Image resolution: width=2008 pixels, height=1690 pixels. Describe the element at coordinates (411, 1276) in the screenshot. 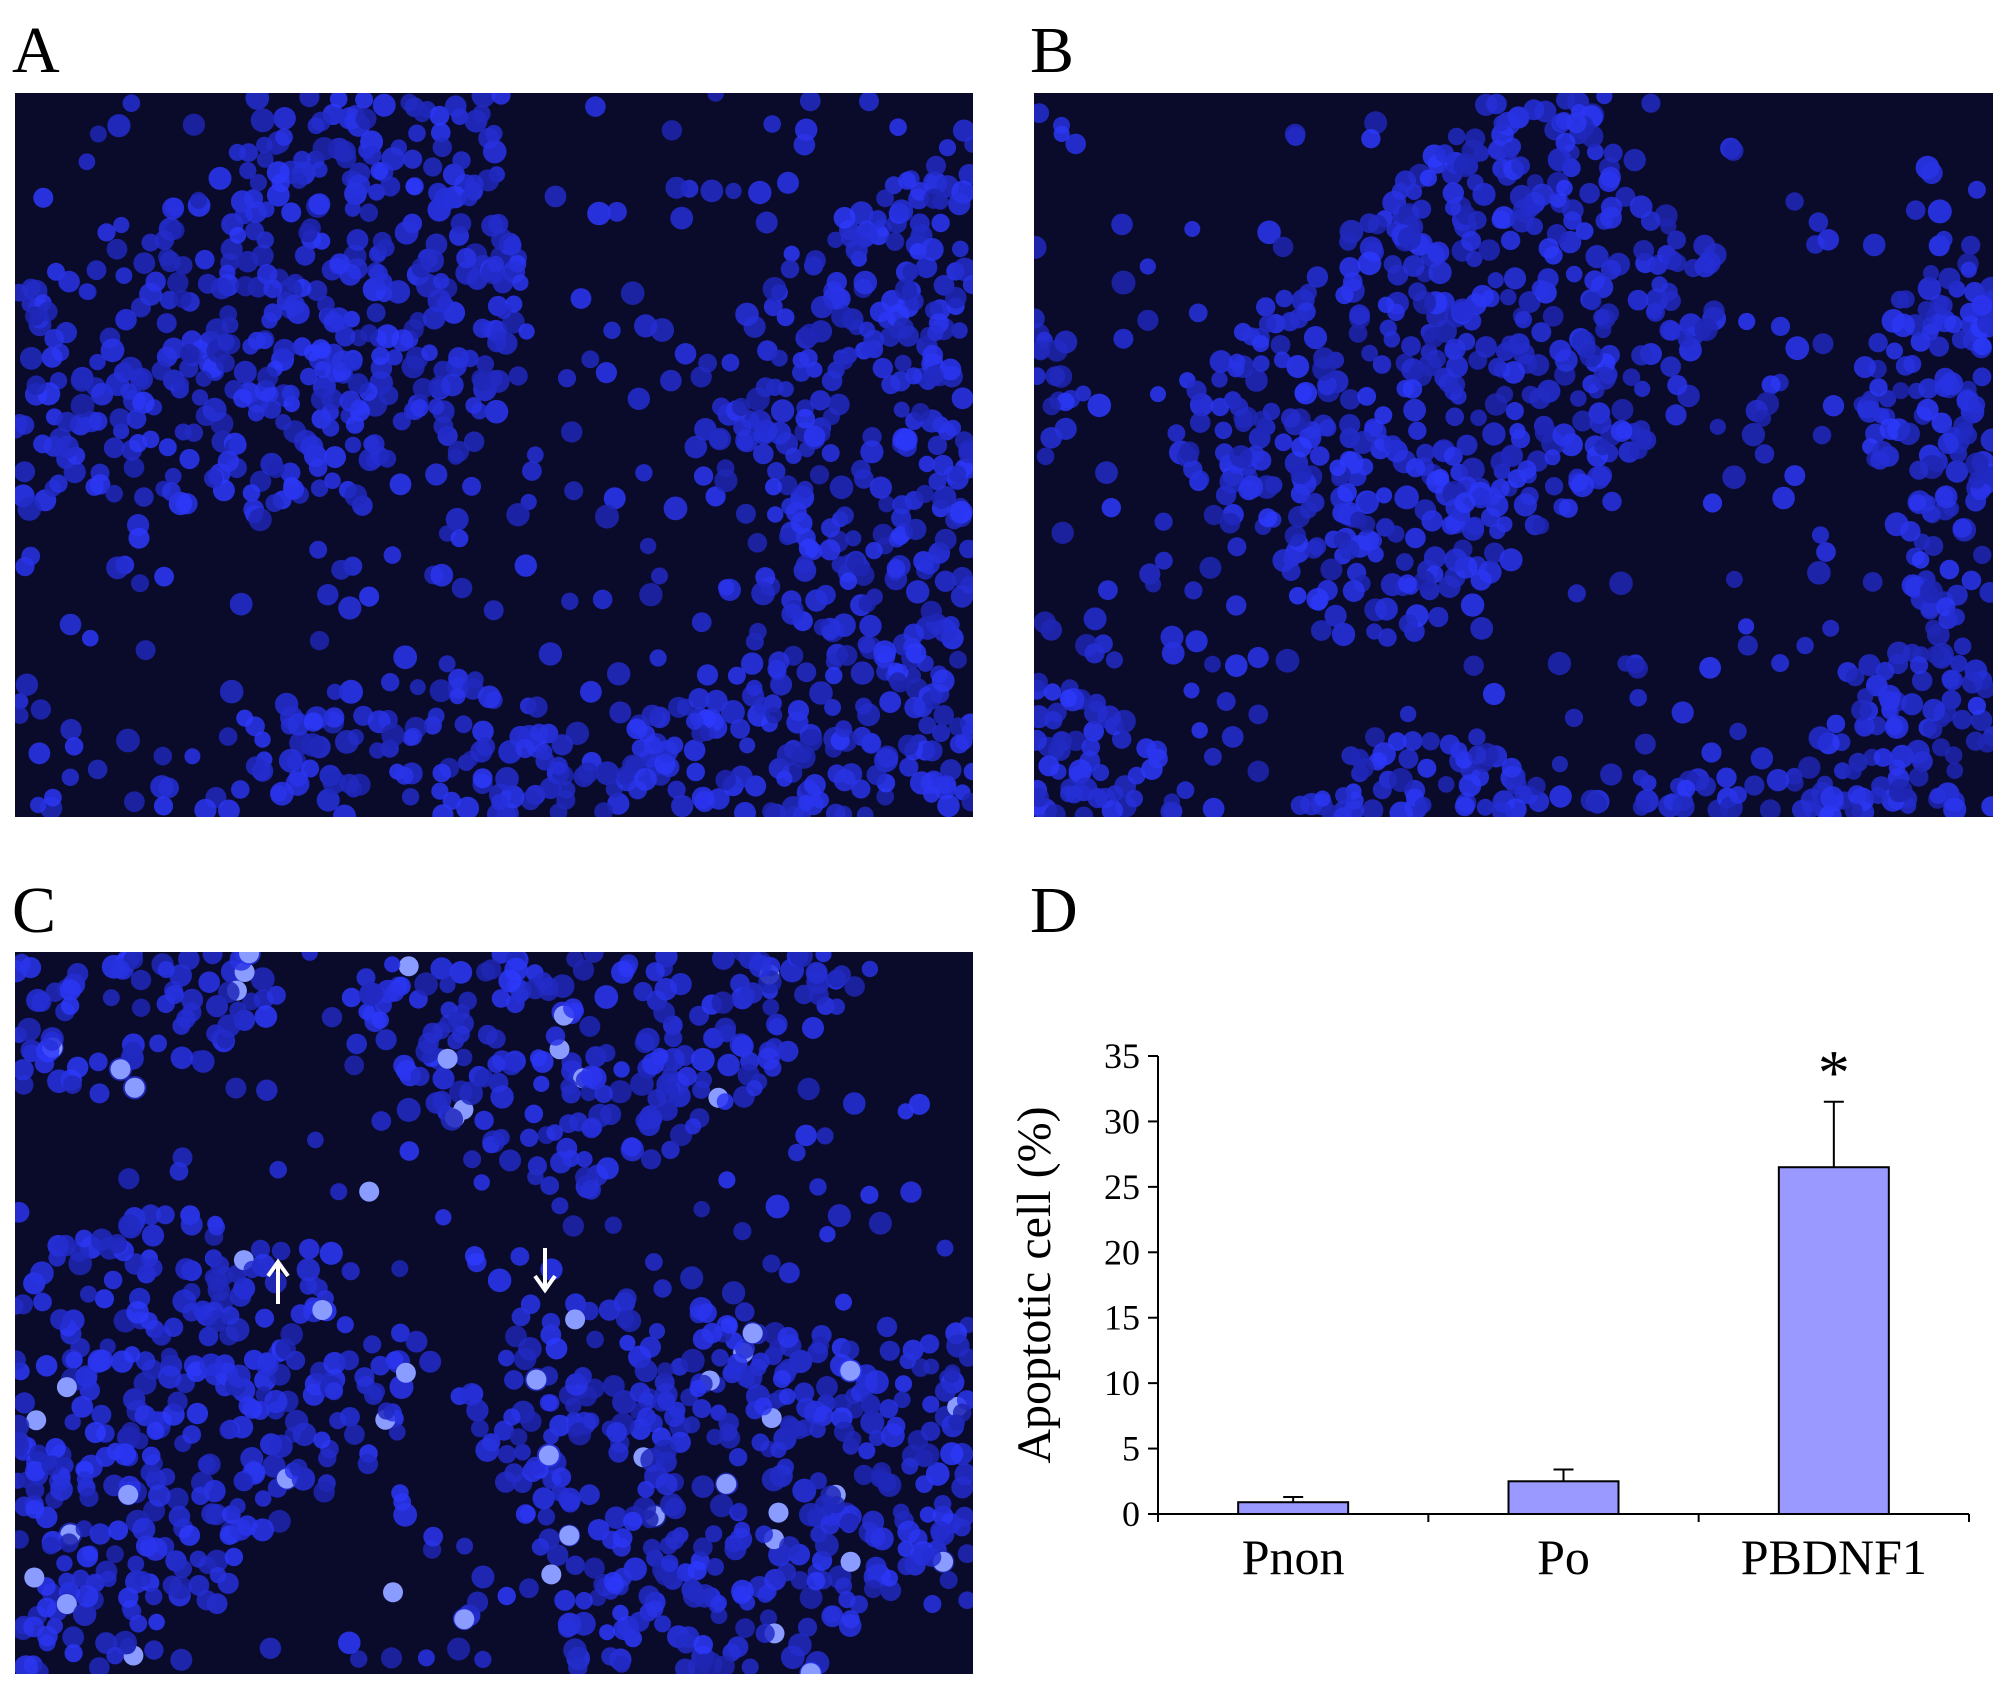

I see `arrows` at that location.